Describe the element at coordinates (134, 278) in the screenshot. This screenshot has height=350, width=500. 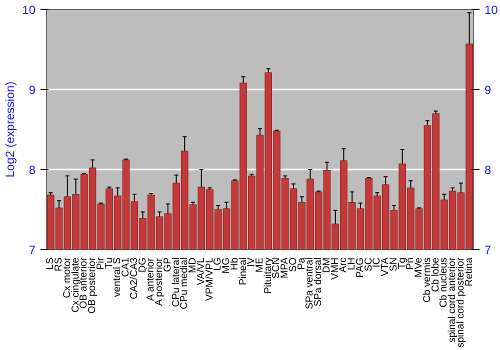
I see `x-tick-label: CA2/CA3` at that location.